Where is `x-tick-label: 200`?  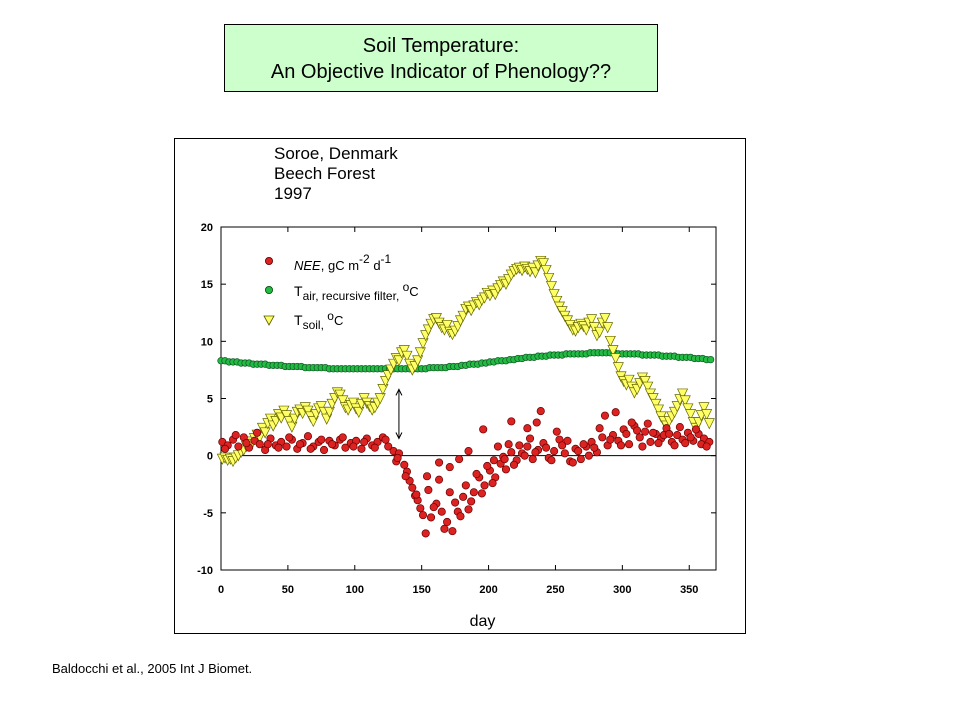
x-tick-label: 200 is located at coordinates (488, 590).